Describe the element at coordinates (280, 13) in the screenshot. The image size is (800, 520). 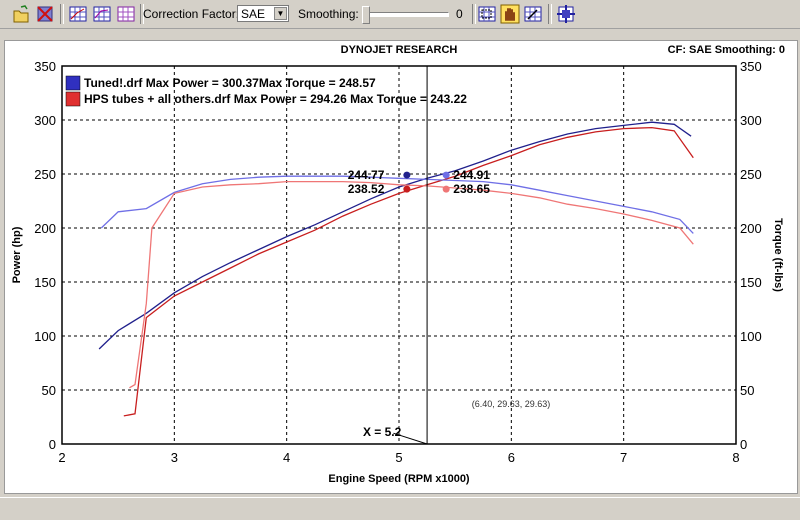
I see `chevron-down-icon: ▼` at that location.